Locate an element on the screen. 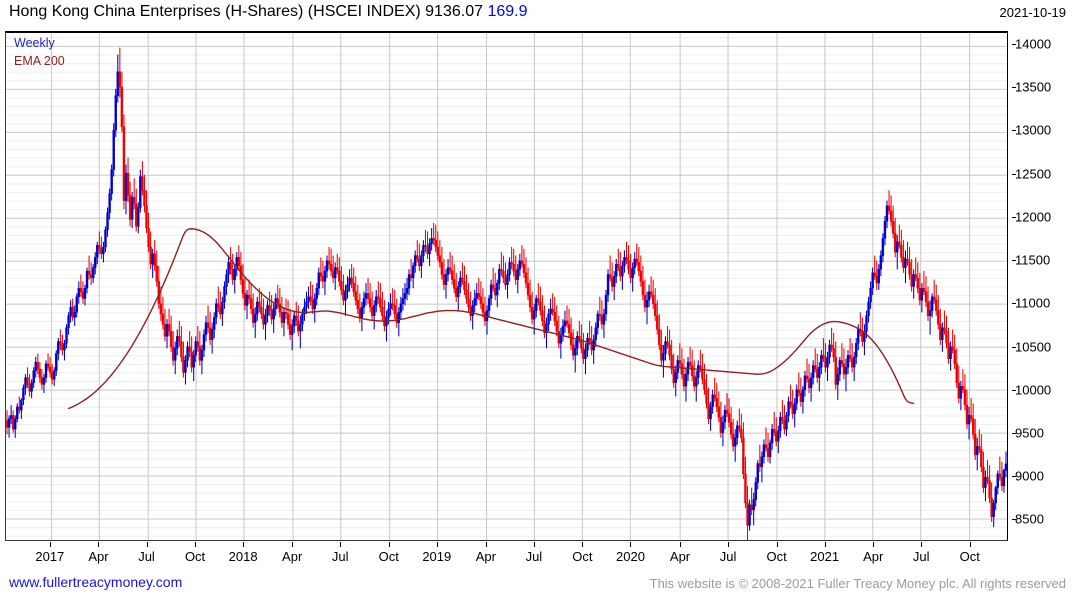  x-axis-tick-label: 2018 is located at coordinates (243, 556).